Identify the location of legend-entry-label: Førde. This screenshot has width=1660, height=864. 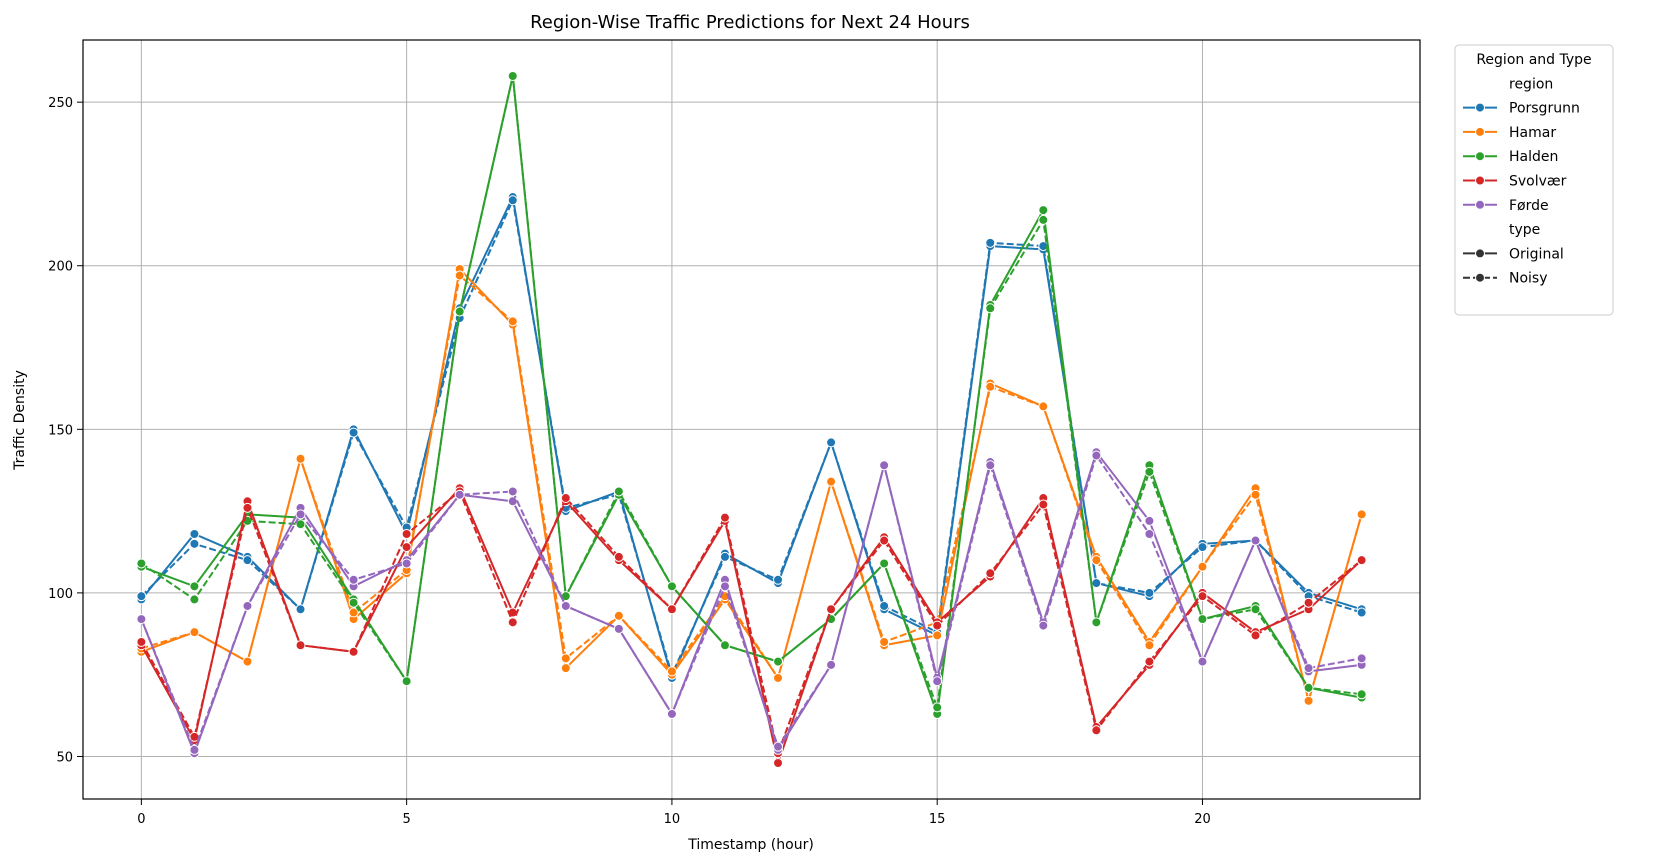
(1529, 206).